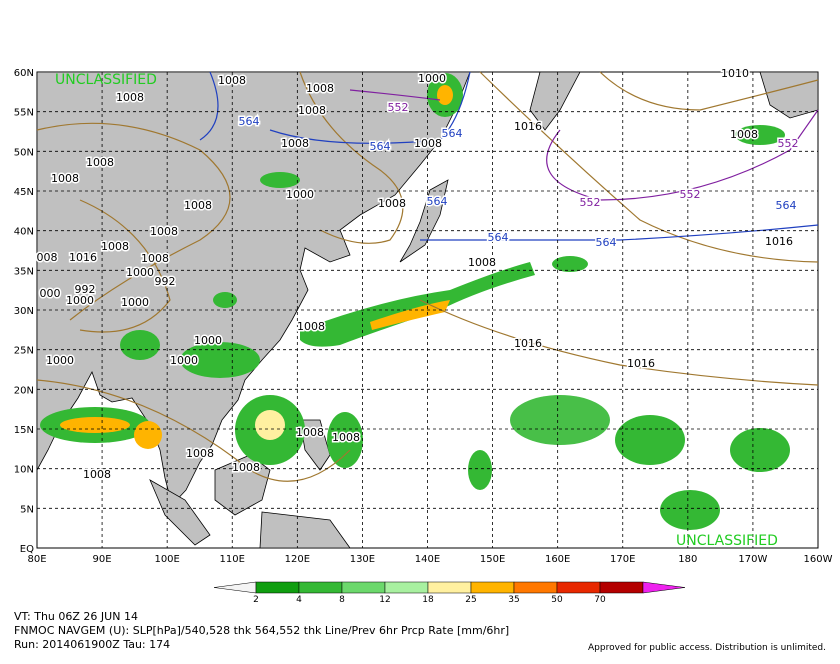  I want to click on colorbar-label: 18, so click(428, 600).